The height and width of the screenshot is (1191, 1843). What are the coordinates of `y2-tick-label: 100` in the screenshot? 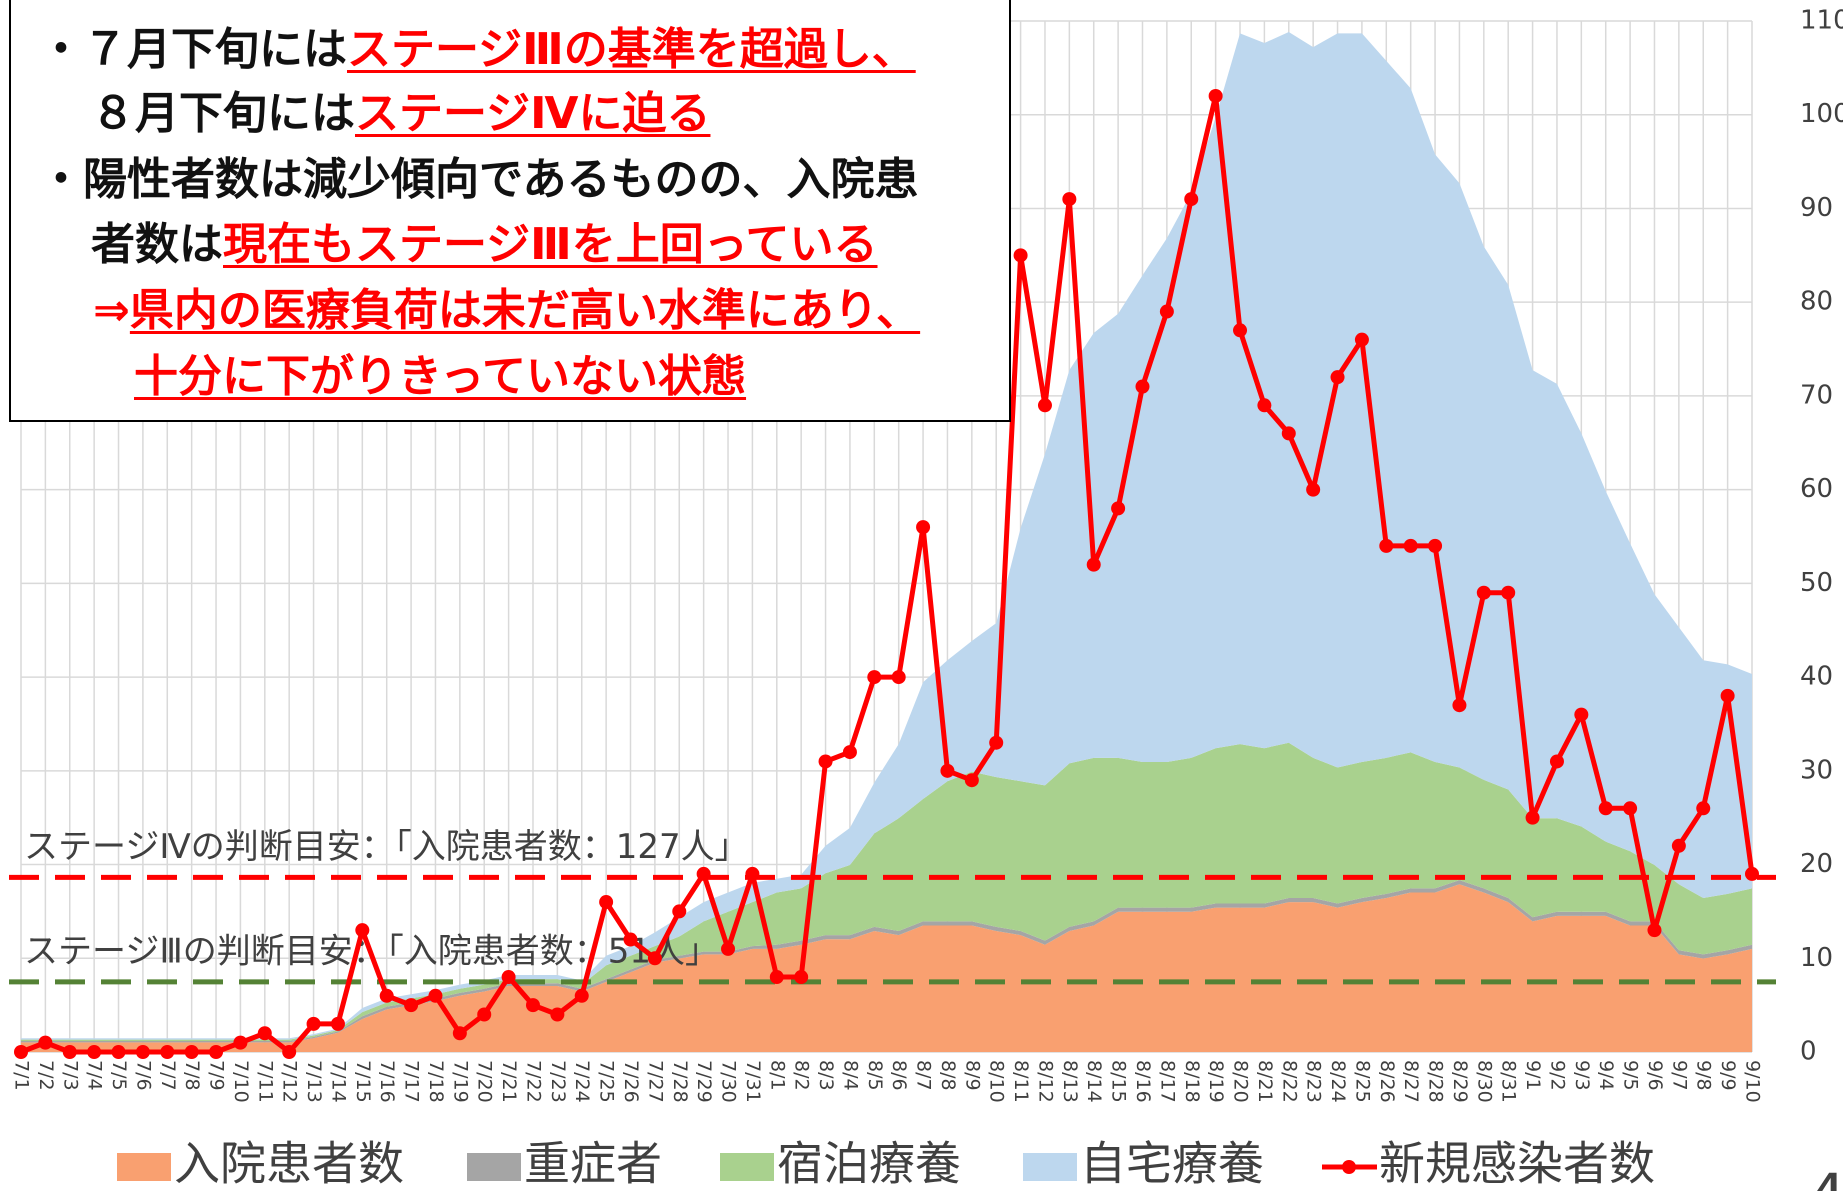 It's located at (1821, 114).